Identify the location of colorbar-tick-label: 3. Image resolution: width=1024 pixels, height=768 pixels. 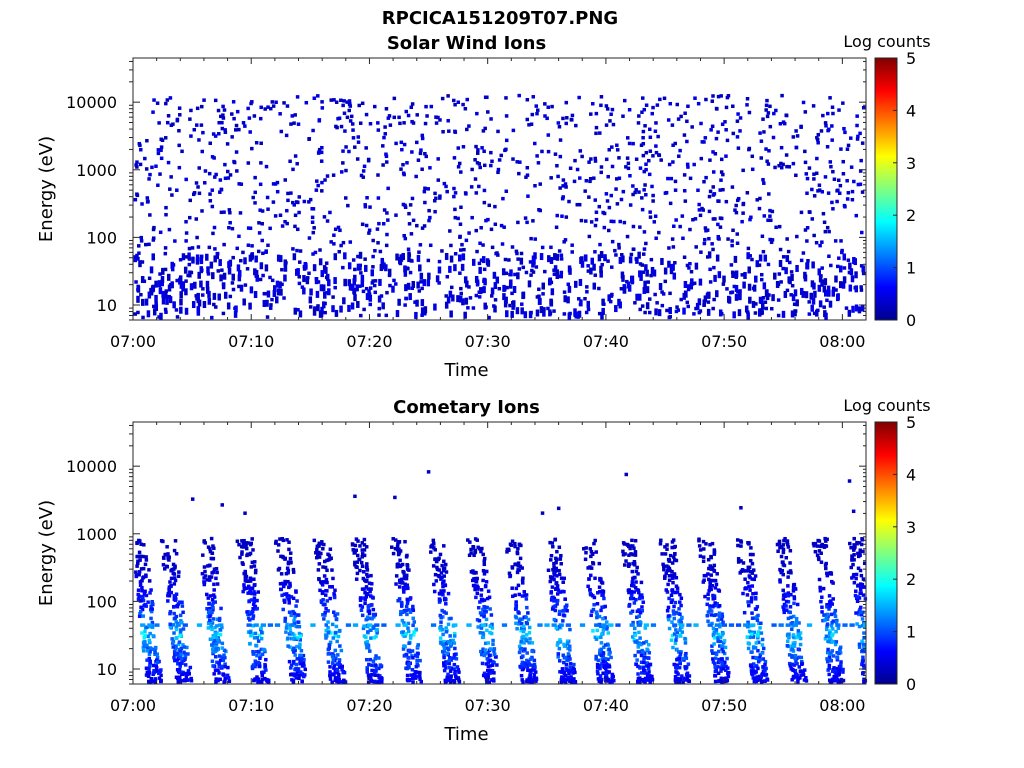
(911, 163).